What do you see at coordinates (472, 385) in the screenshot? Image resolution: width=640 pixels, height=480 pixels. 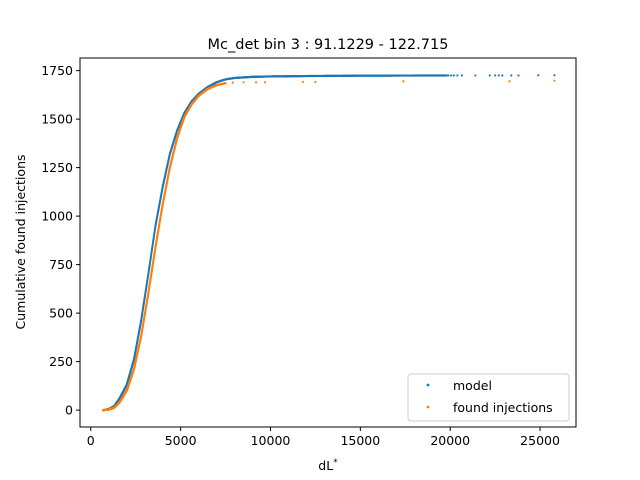 I see `legend-label-model: model` at bounding box center [472, 385].